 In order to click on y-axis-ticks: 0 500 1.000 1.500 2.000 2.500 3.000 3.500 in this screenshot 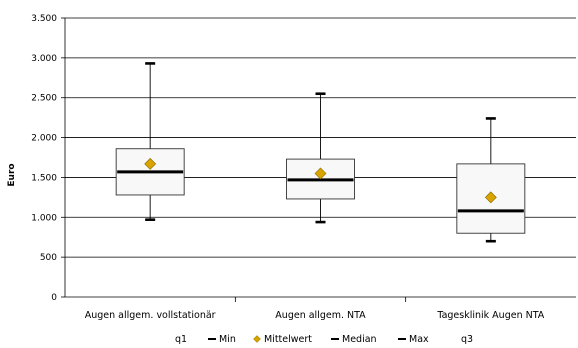, I will do `click(48, 158)`.